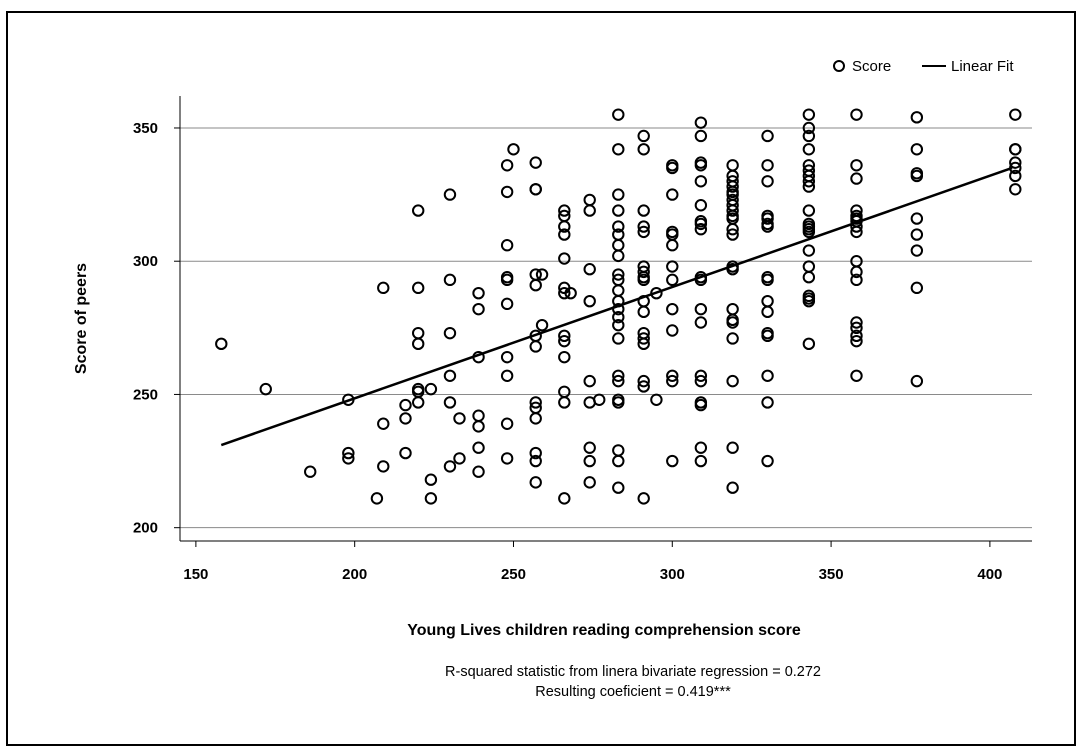  I want to click on y-tick-labels: 200 250 300 350, so click(145, 328).